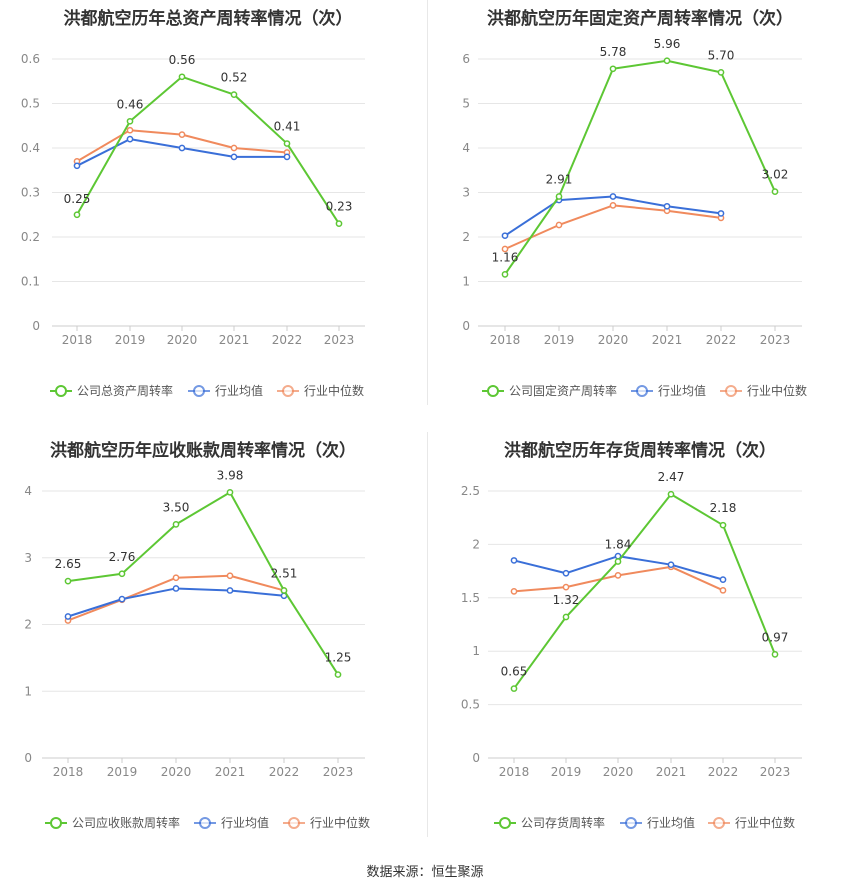 This screenshot has height=890, width=850. Describe the element at coordinates (470, 491) in the screenshot. I see `y-tick-label: 2.5` at that location.